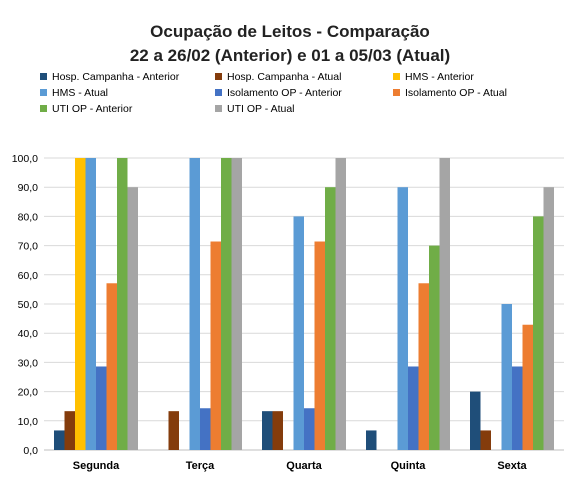  I want to click on x-category-label: Segunda, so click(96, 466).